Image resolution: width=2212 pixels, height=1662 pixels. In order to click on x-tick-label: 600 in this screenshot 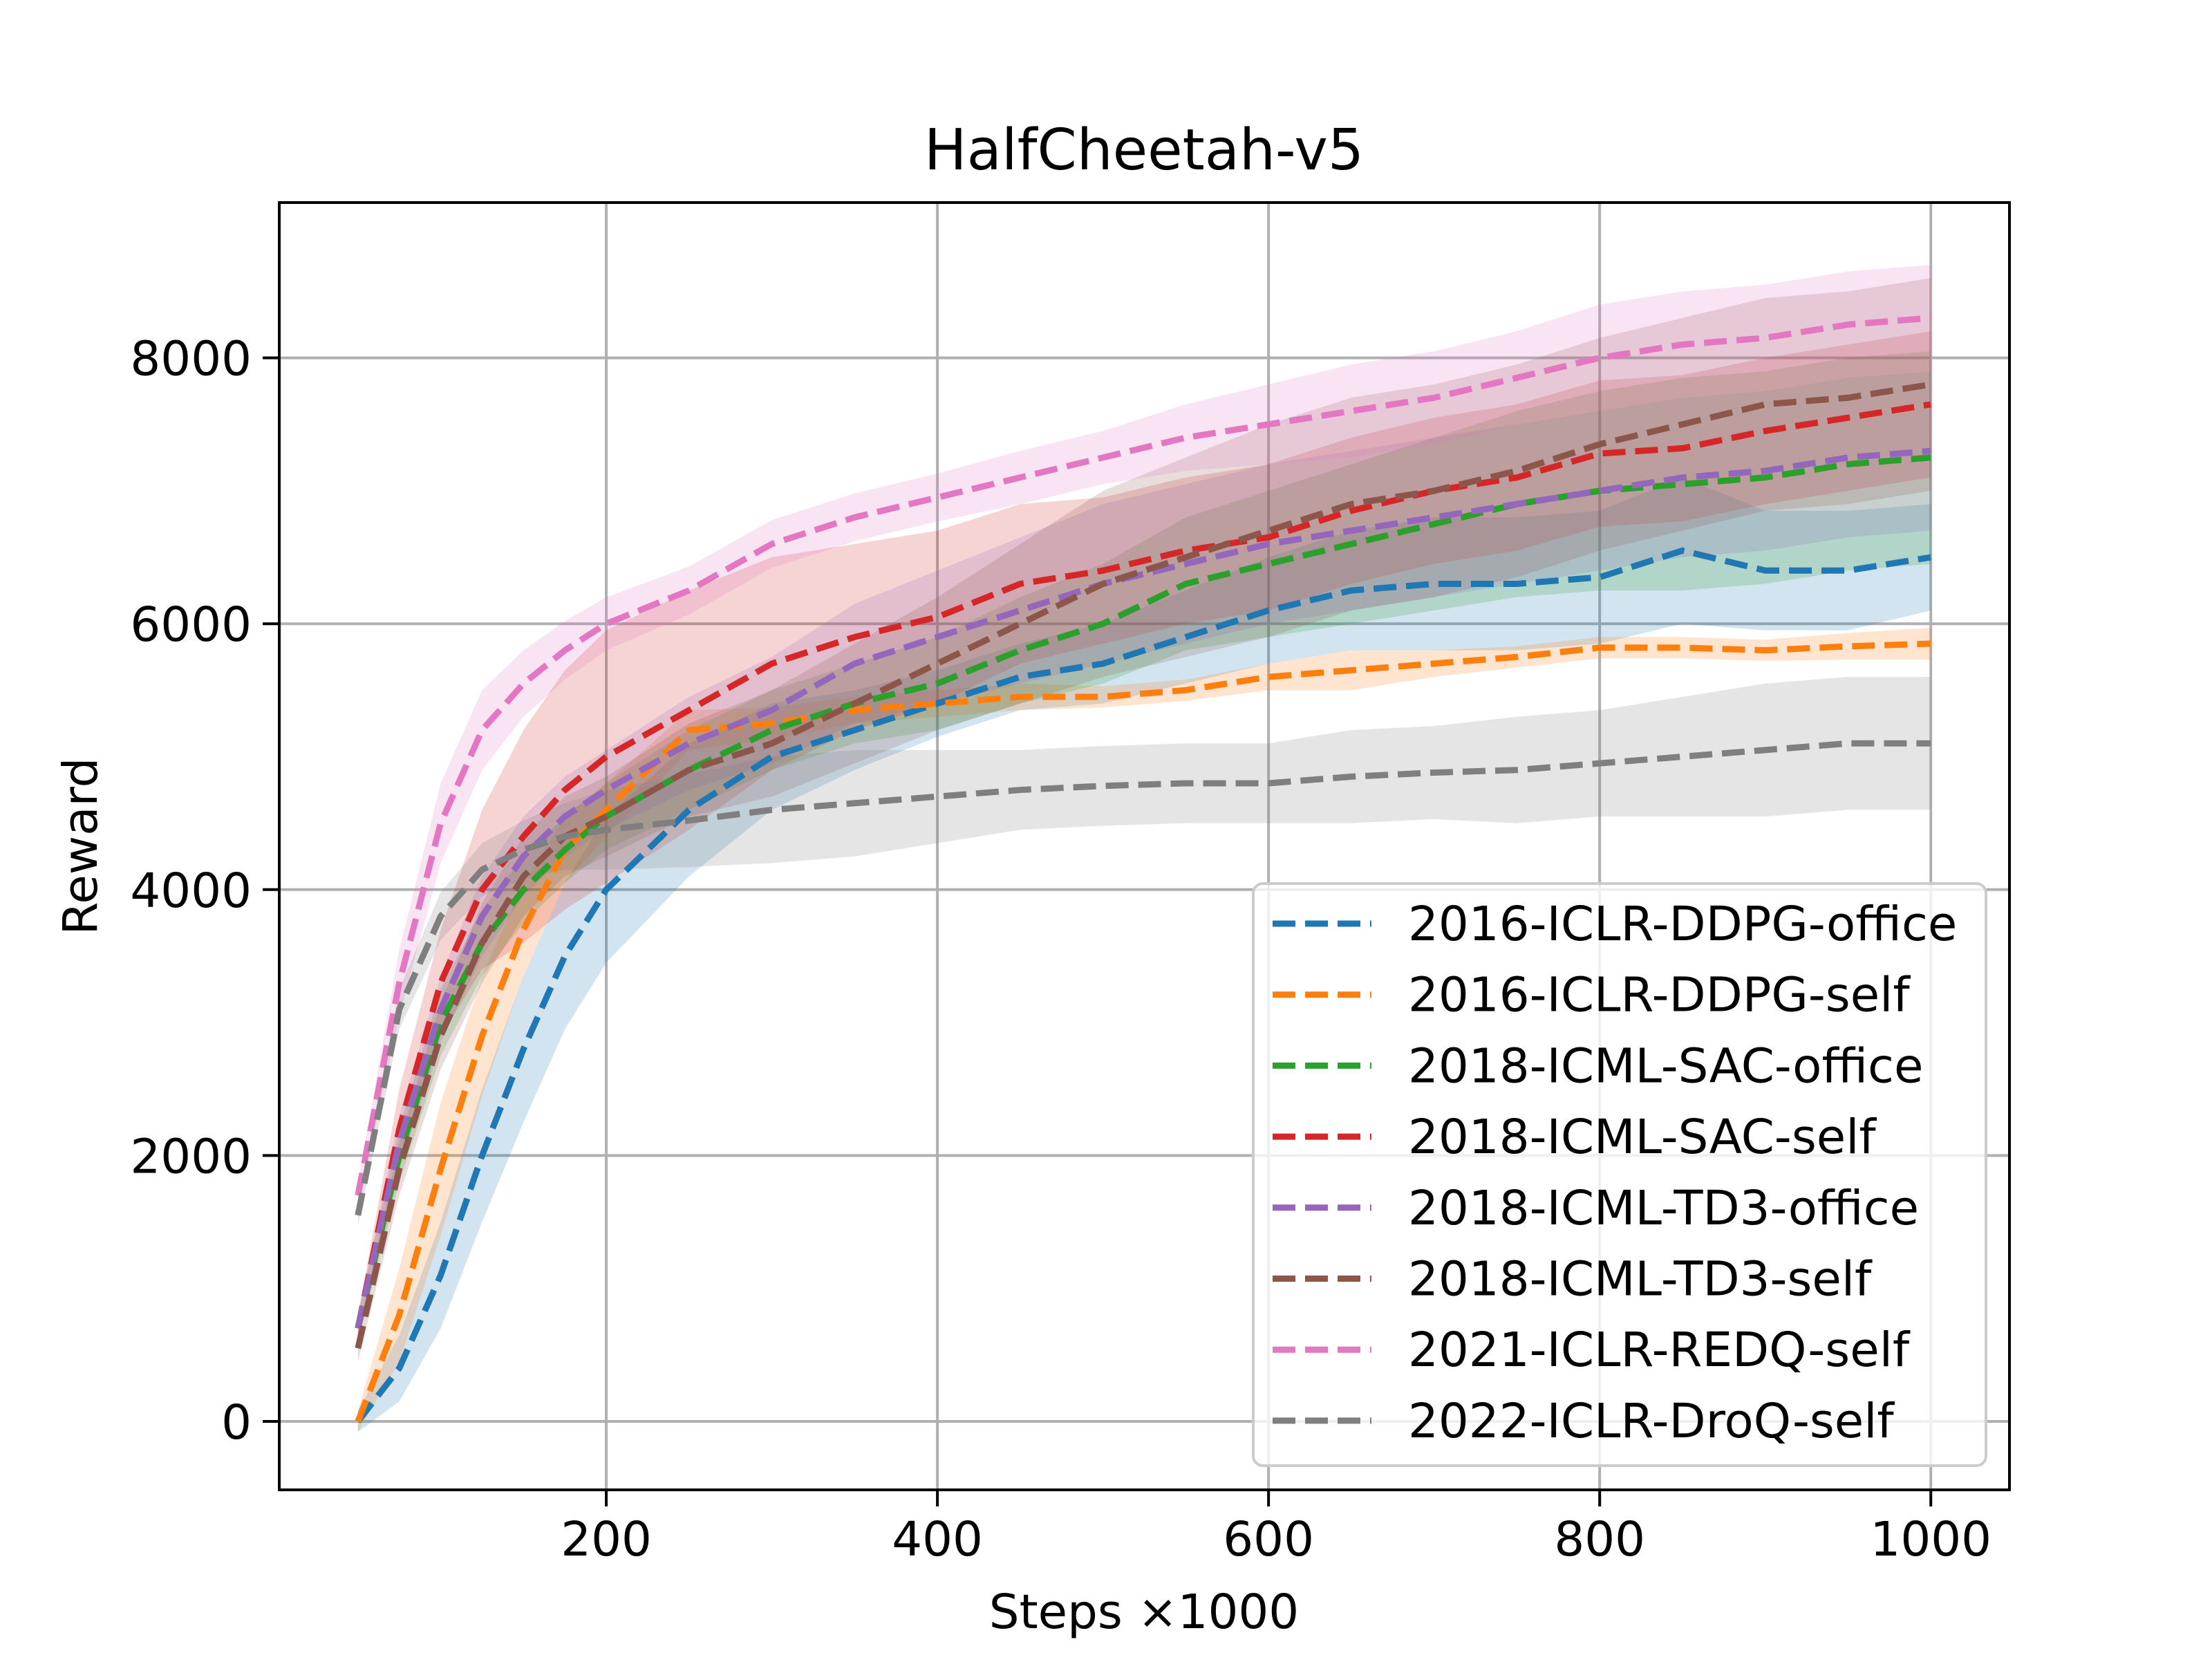, I will do `click(1268, 1539)`.